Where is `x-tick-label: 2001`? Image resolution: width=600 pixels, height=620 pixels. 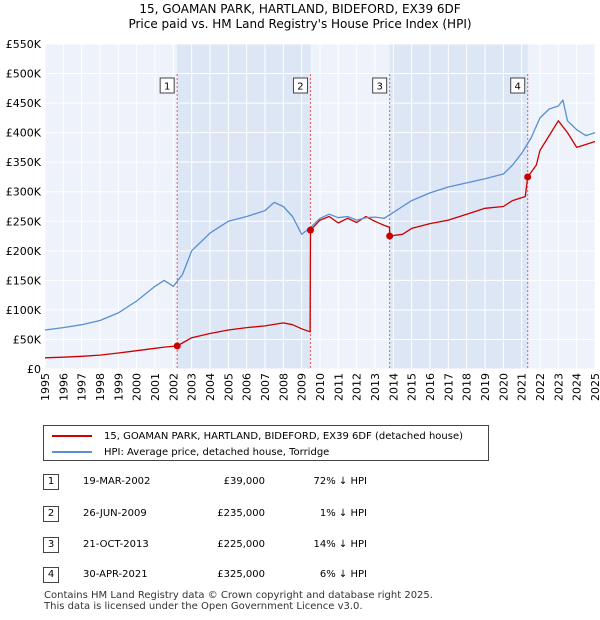 x-tick-label: 2001 is located at coordinates (155, 387).